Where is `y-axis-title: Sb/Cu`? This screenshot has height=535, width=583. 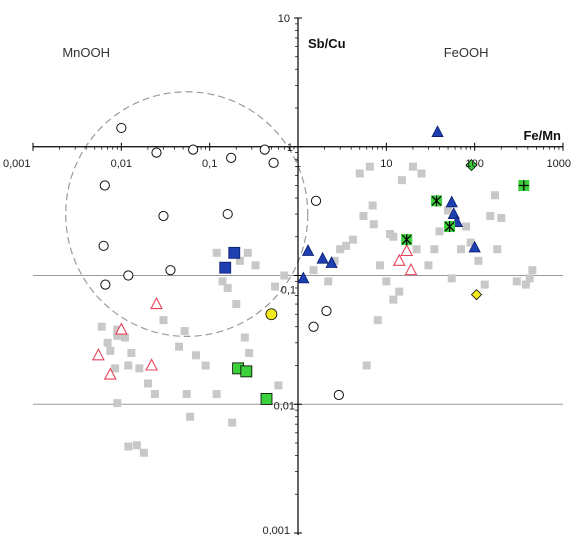
y-axis-title: Sb/Cu is located at coordinates (327, 43).